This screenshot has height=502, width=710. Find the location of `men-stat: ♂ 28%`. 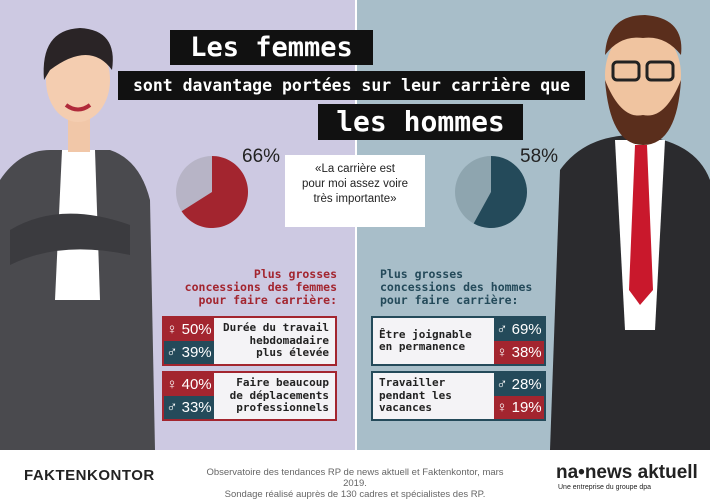

men-stat: ♂ 28% is located at coordinates (519, 384).